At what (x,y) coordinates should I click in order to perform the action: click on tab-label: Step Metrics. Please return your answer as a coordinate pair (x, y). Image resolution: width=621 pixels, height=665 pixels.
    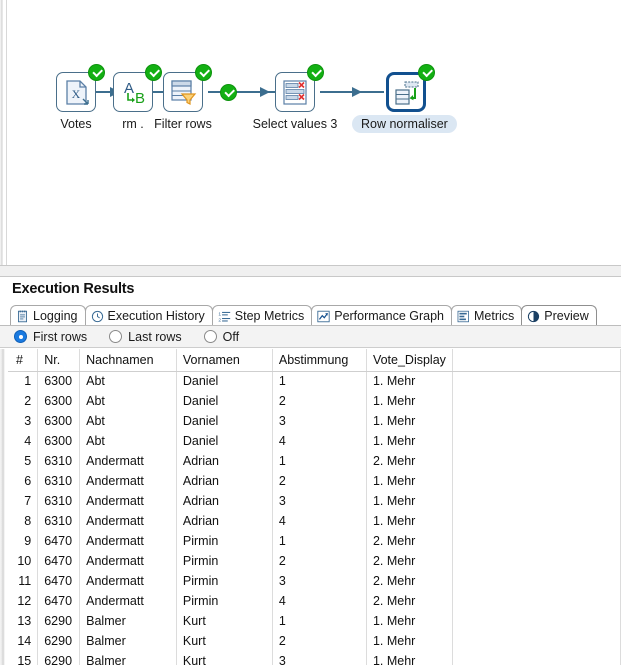
    Looking at the image, I should click on (269, 316).